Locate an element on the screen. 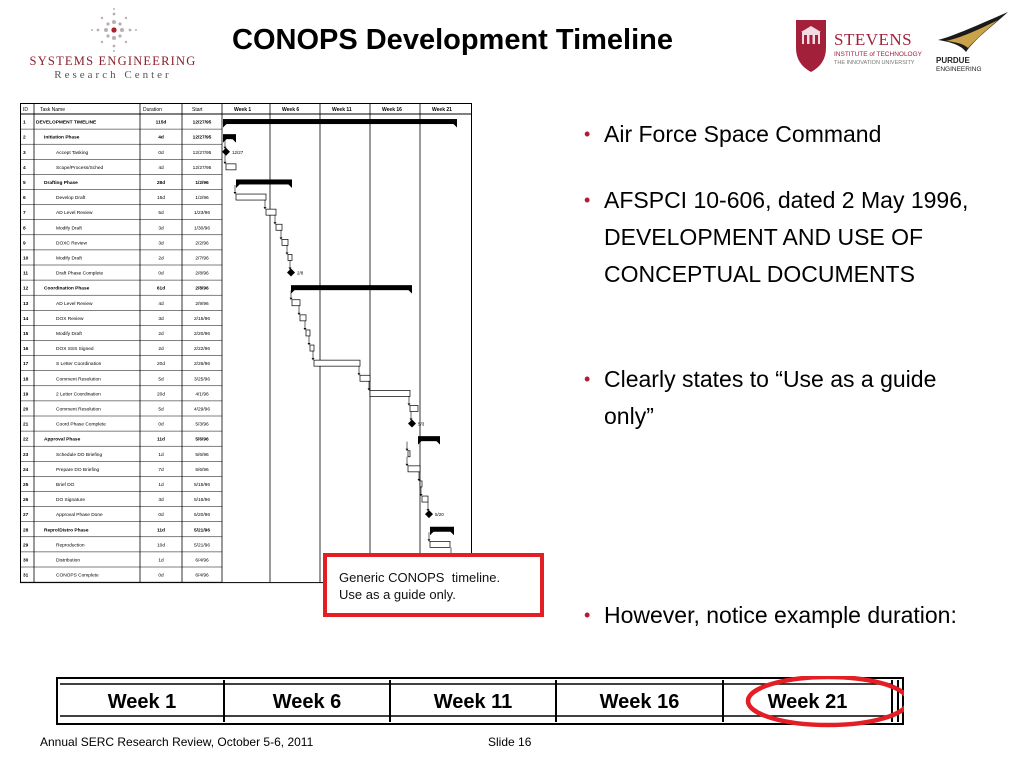 Image resolution: width=1024 pixels, height=768 pixels. gantt-header-duration: Duration is located at coordinates (152, 110).